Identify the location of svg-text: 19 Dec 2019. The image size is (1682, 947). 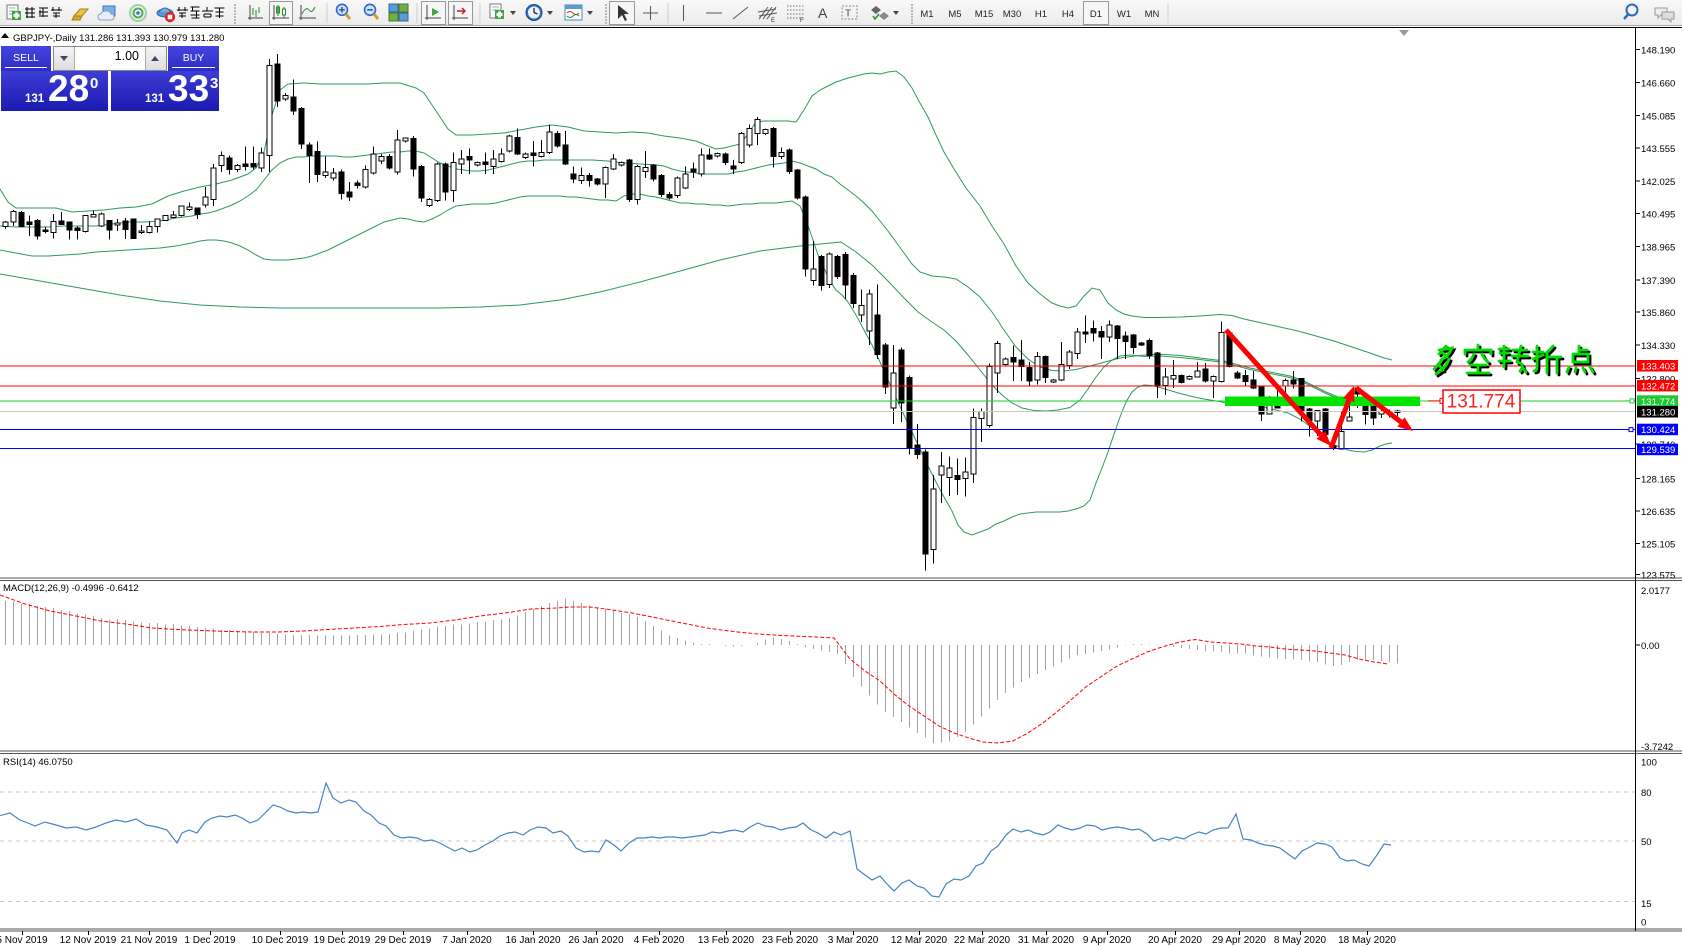
(342, 940).